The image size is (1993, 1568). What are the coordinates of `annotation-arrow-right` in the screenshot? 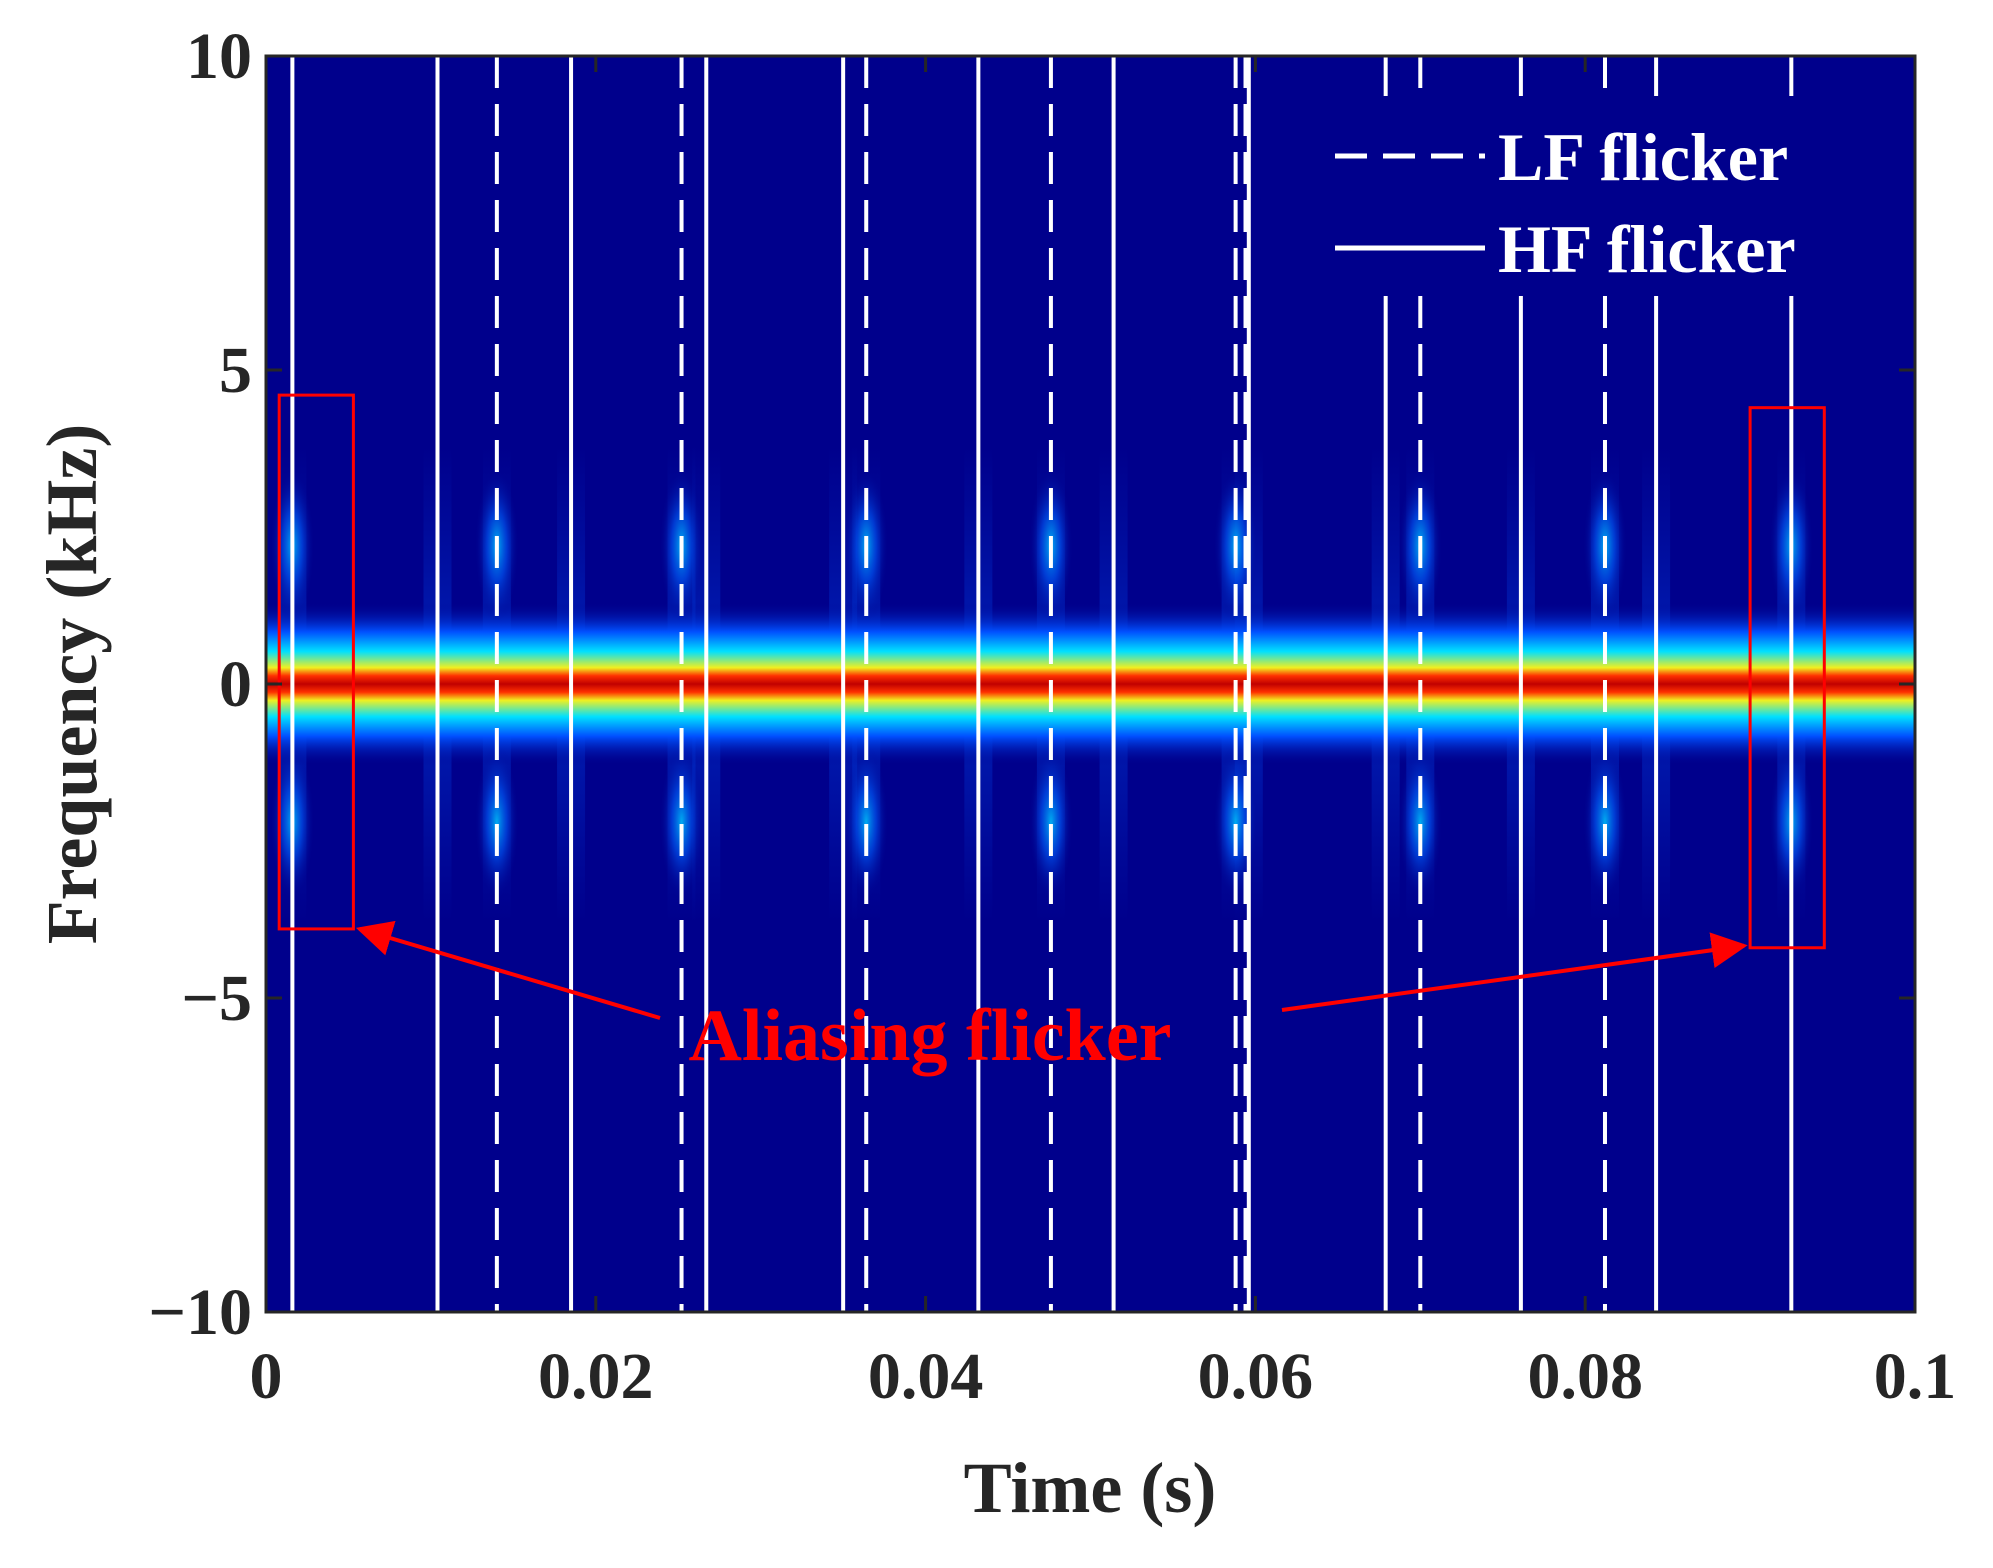 It's located at (1514, 972).